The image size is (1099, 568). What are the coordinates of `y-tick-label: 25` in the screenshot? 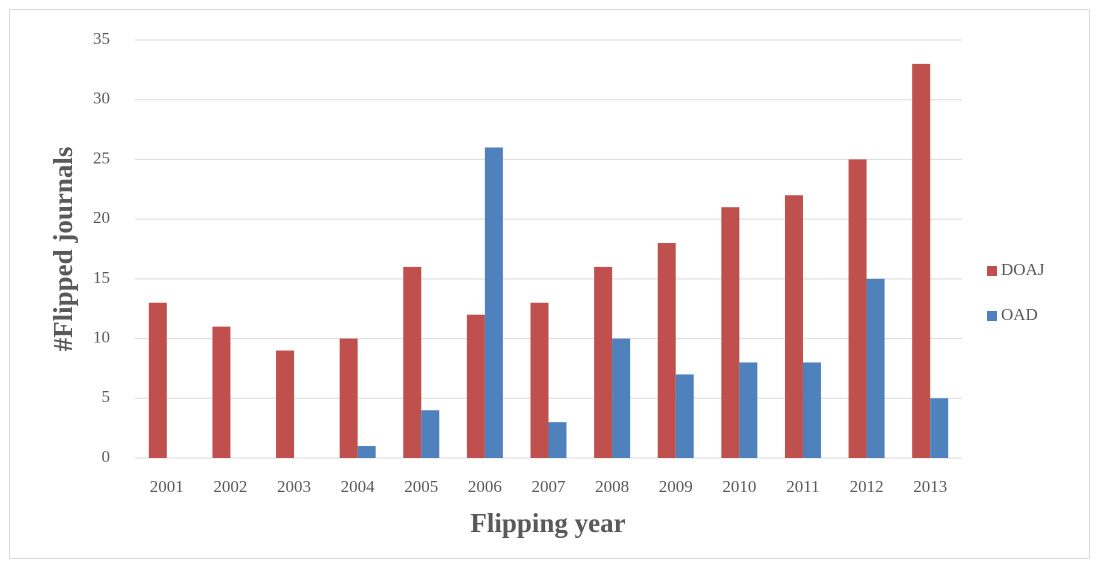 It's located at (101, 157).